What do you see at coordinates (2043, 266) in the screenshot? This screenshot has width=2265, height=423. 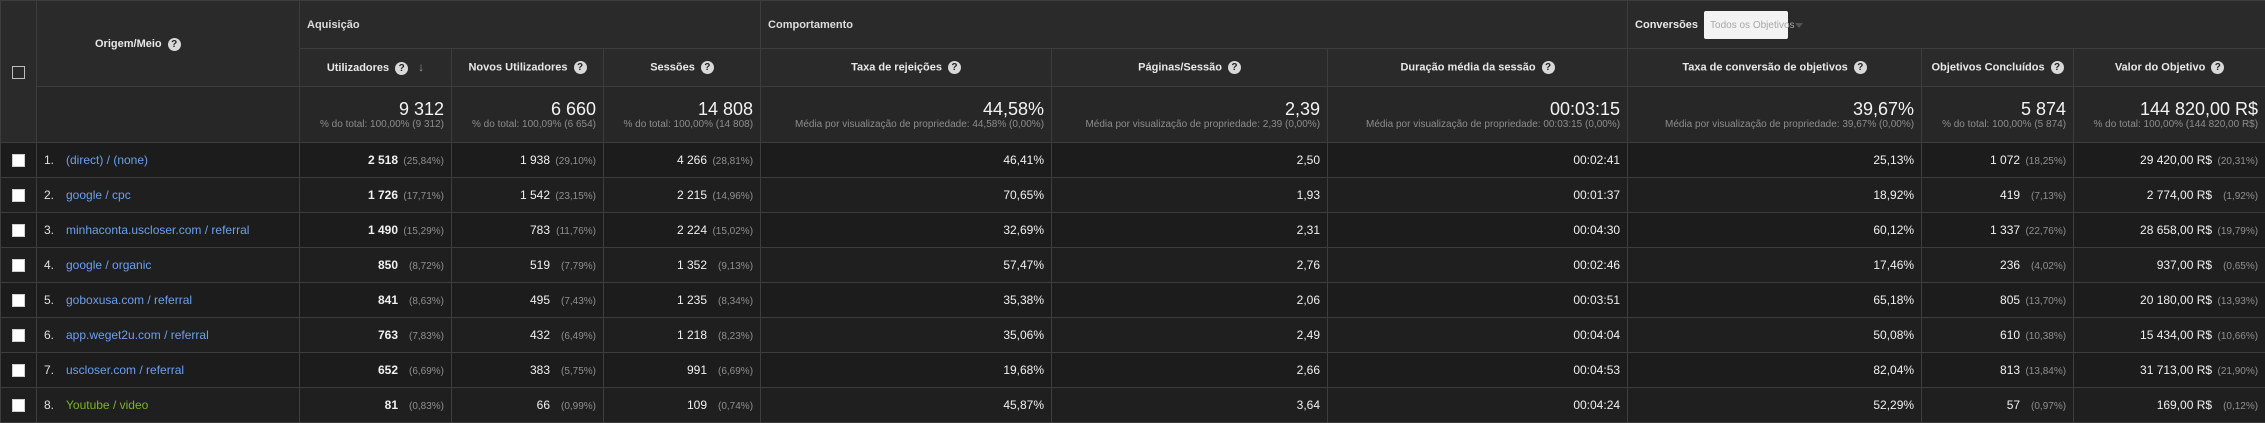 I see `completions-pct: (4,02%)` at bounding box center [2043, 266].